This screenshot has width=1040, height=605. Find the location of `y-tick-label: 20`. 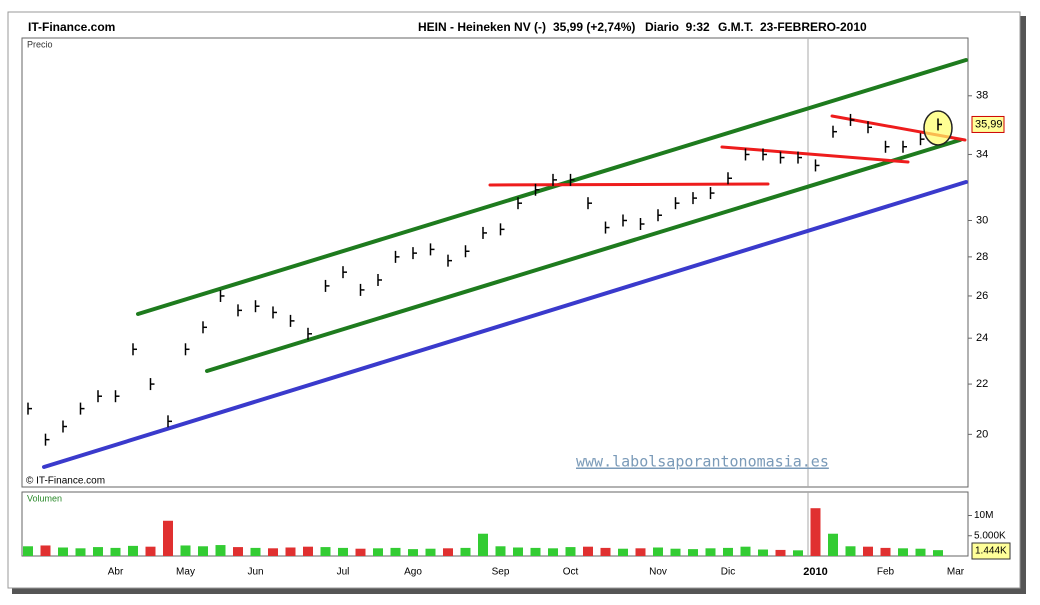

y-tick-label: 20 is located at coordinates (982, 434).